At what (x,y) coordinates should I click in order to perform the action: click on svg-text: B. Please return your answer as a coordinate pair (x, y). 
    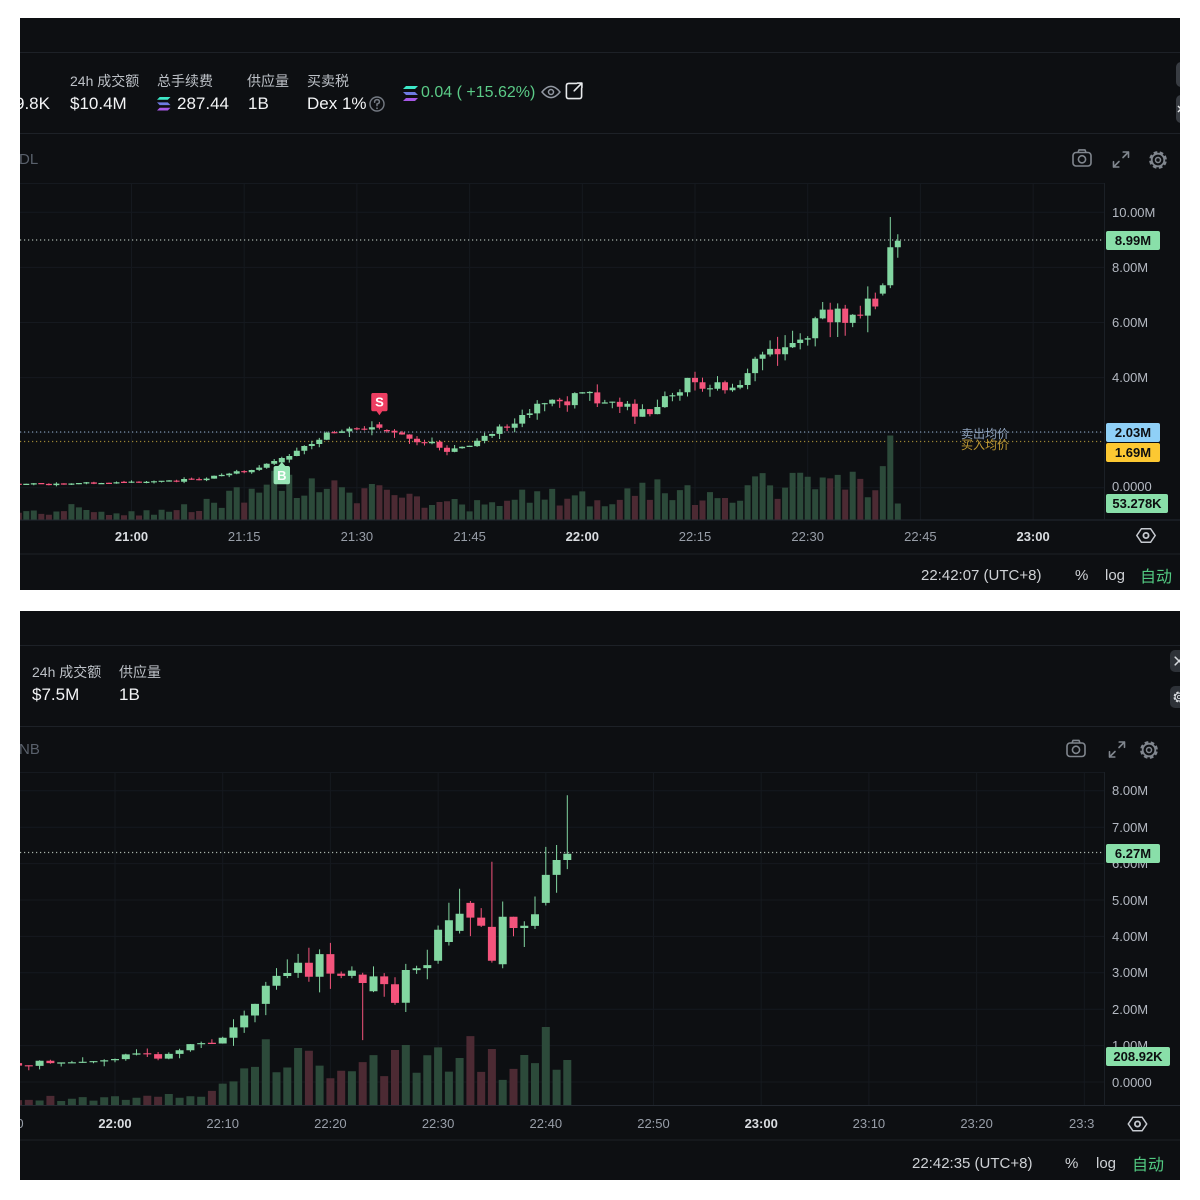
    Looking at the image, I should click on (281, 475).